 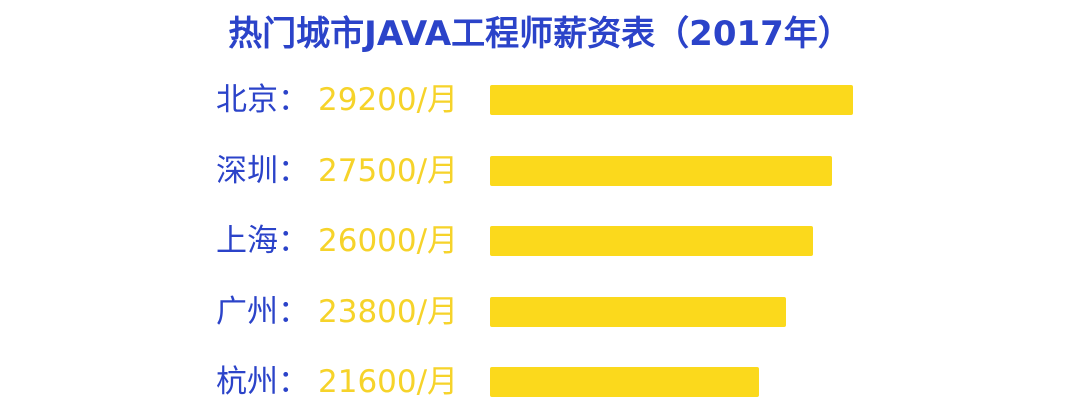 I want to click on city-name: 广州, so click(x=247, y=311).